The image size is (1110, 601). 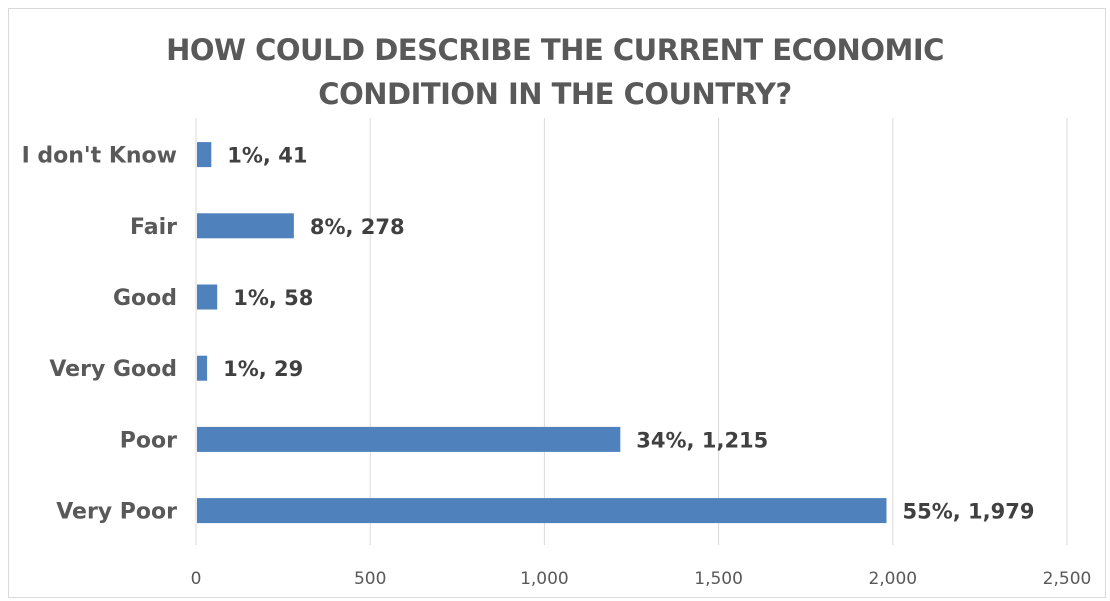 What do you see at coordinates (113, 369) in the screenshot?
I see `category-label: Very Good` at bounding box center [113, 369].